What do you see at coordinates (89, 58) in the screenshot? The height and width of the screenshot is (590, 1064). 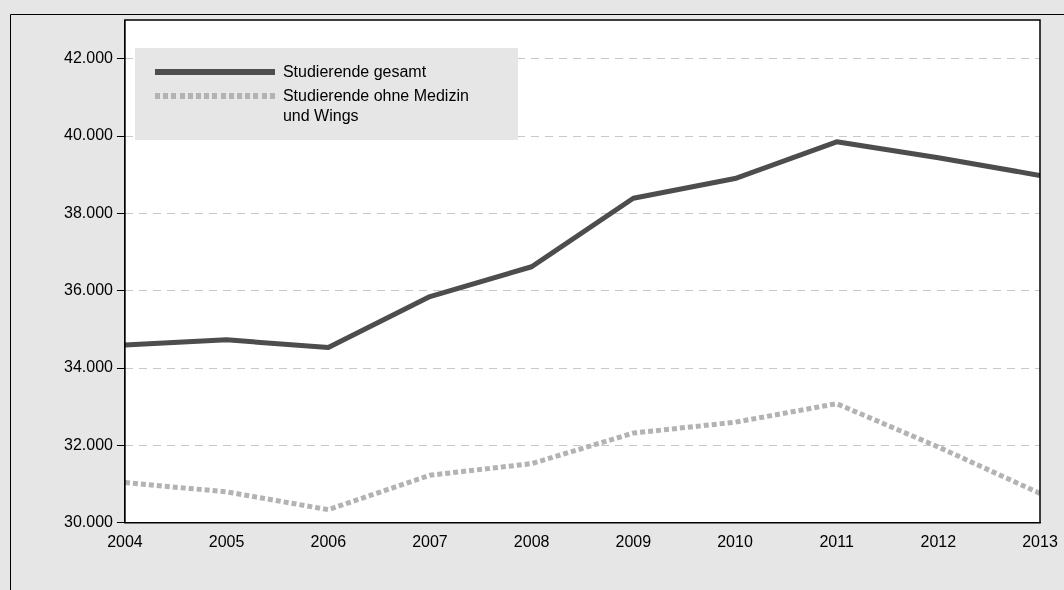 I see `y-tick-label: 42.000` at bounding box center [89, 58].